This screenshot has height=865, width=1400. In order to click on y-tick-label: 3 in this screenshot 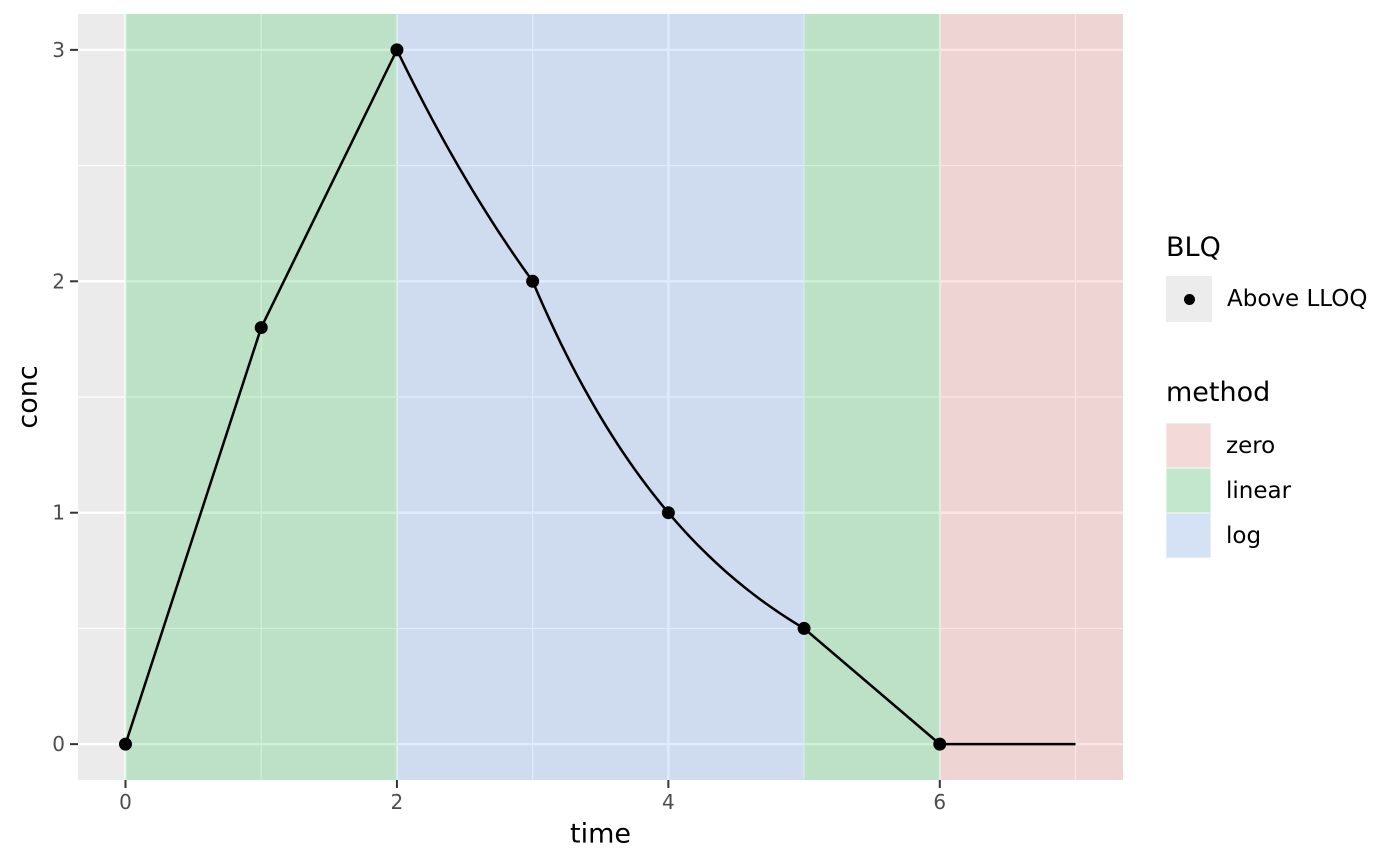, I will do `click(58, 50)`.